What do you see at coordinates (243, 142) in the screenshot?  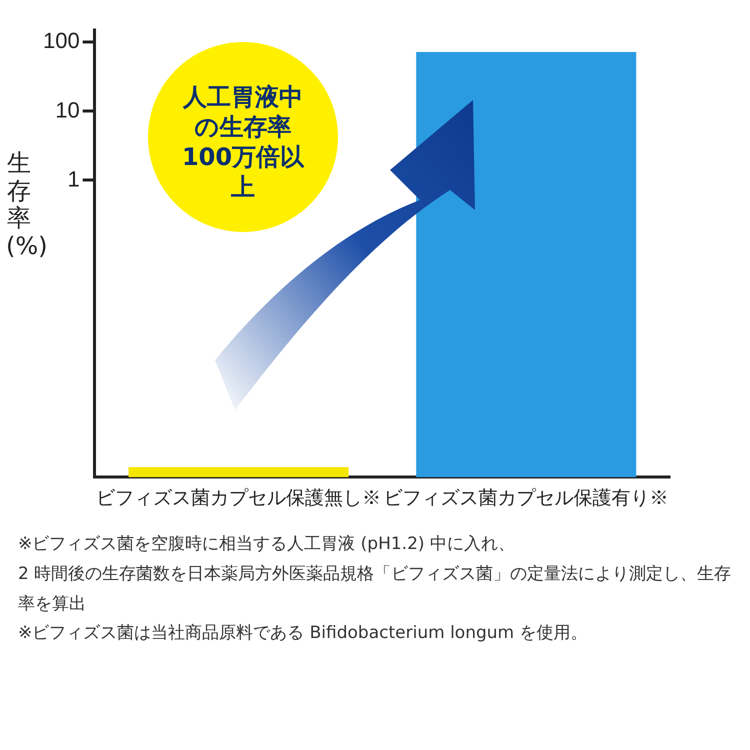 I see `annotation: 人工胃液中の生存率100万倍以上` at bounding box center [243, 142].